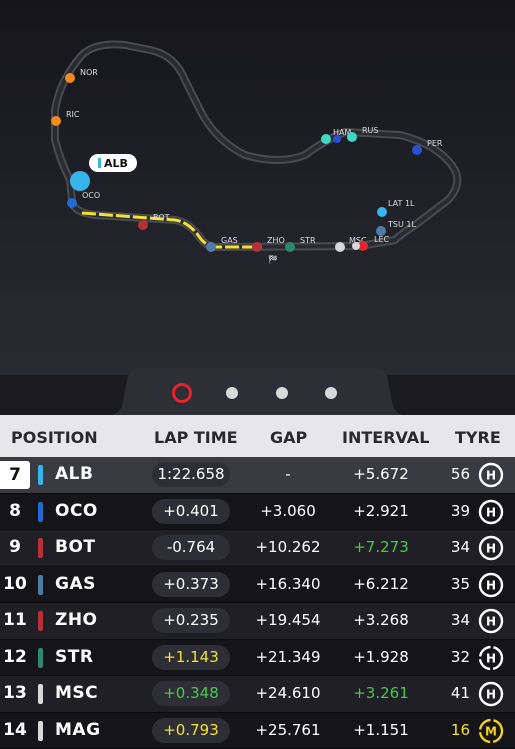 The width and height of the screenshot is (515, 749). Describe the element at coordinates (455, 657) in the screenshot. I see `tyre-age: 32` at that location.